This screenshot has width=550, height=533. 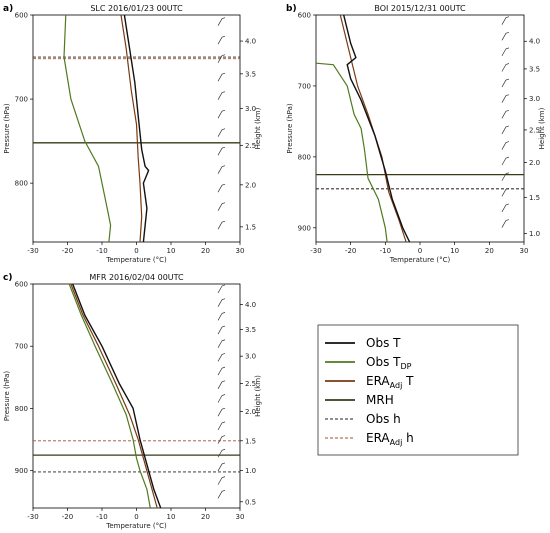 What do you see at coordinates (420, 8) in the screenshot?
I see `panel-title: BOI 2015/12/31 00UTC` at bounding box center [420, 8].